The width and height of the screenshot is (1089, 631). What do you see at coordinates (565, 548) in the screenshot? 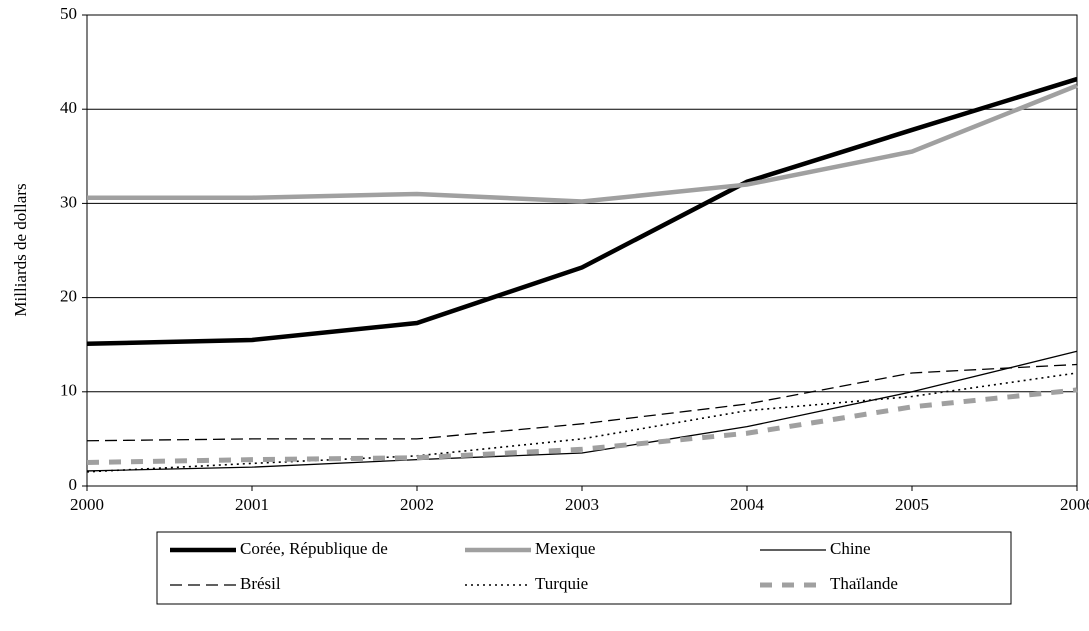
I see `legend-label: Mexique` at bounding box center [565, 548].